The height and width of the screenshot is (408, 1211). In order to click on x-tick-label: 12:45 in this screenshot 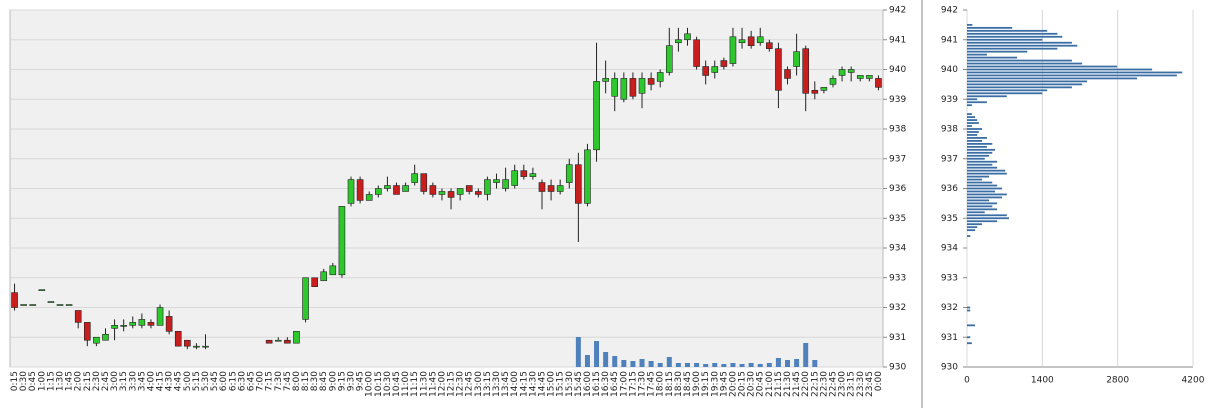, I will do `click(470, 384)`.